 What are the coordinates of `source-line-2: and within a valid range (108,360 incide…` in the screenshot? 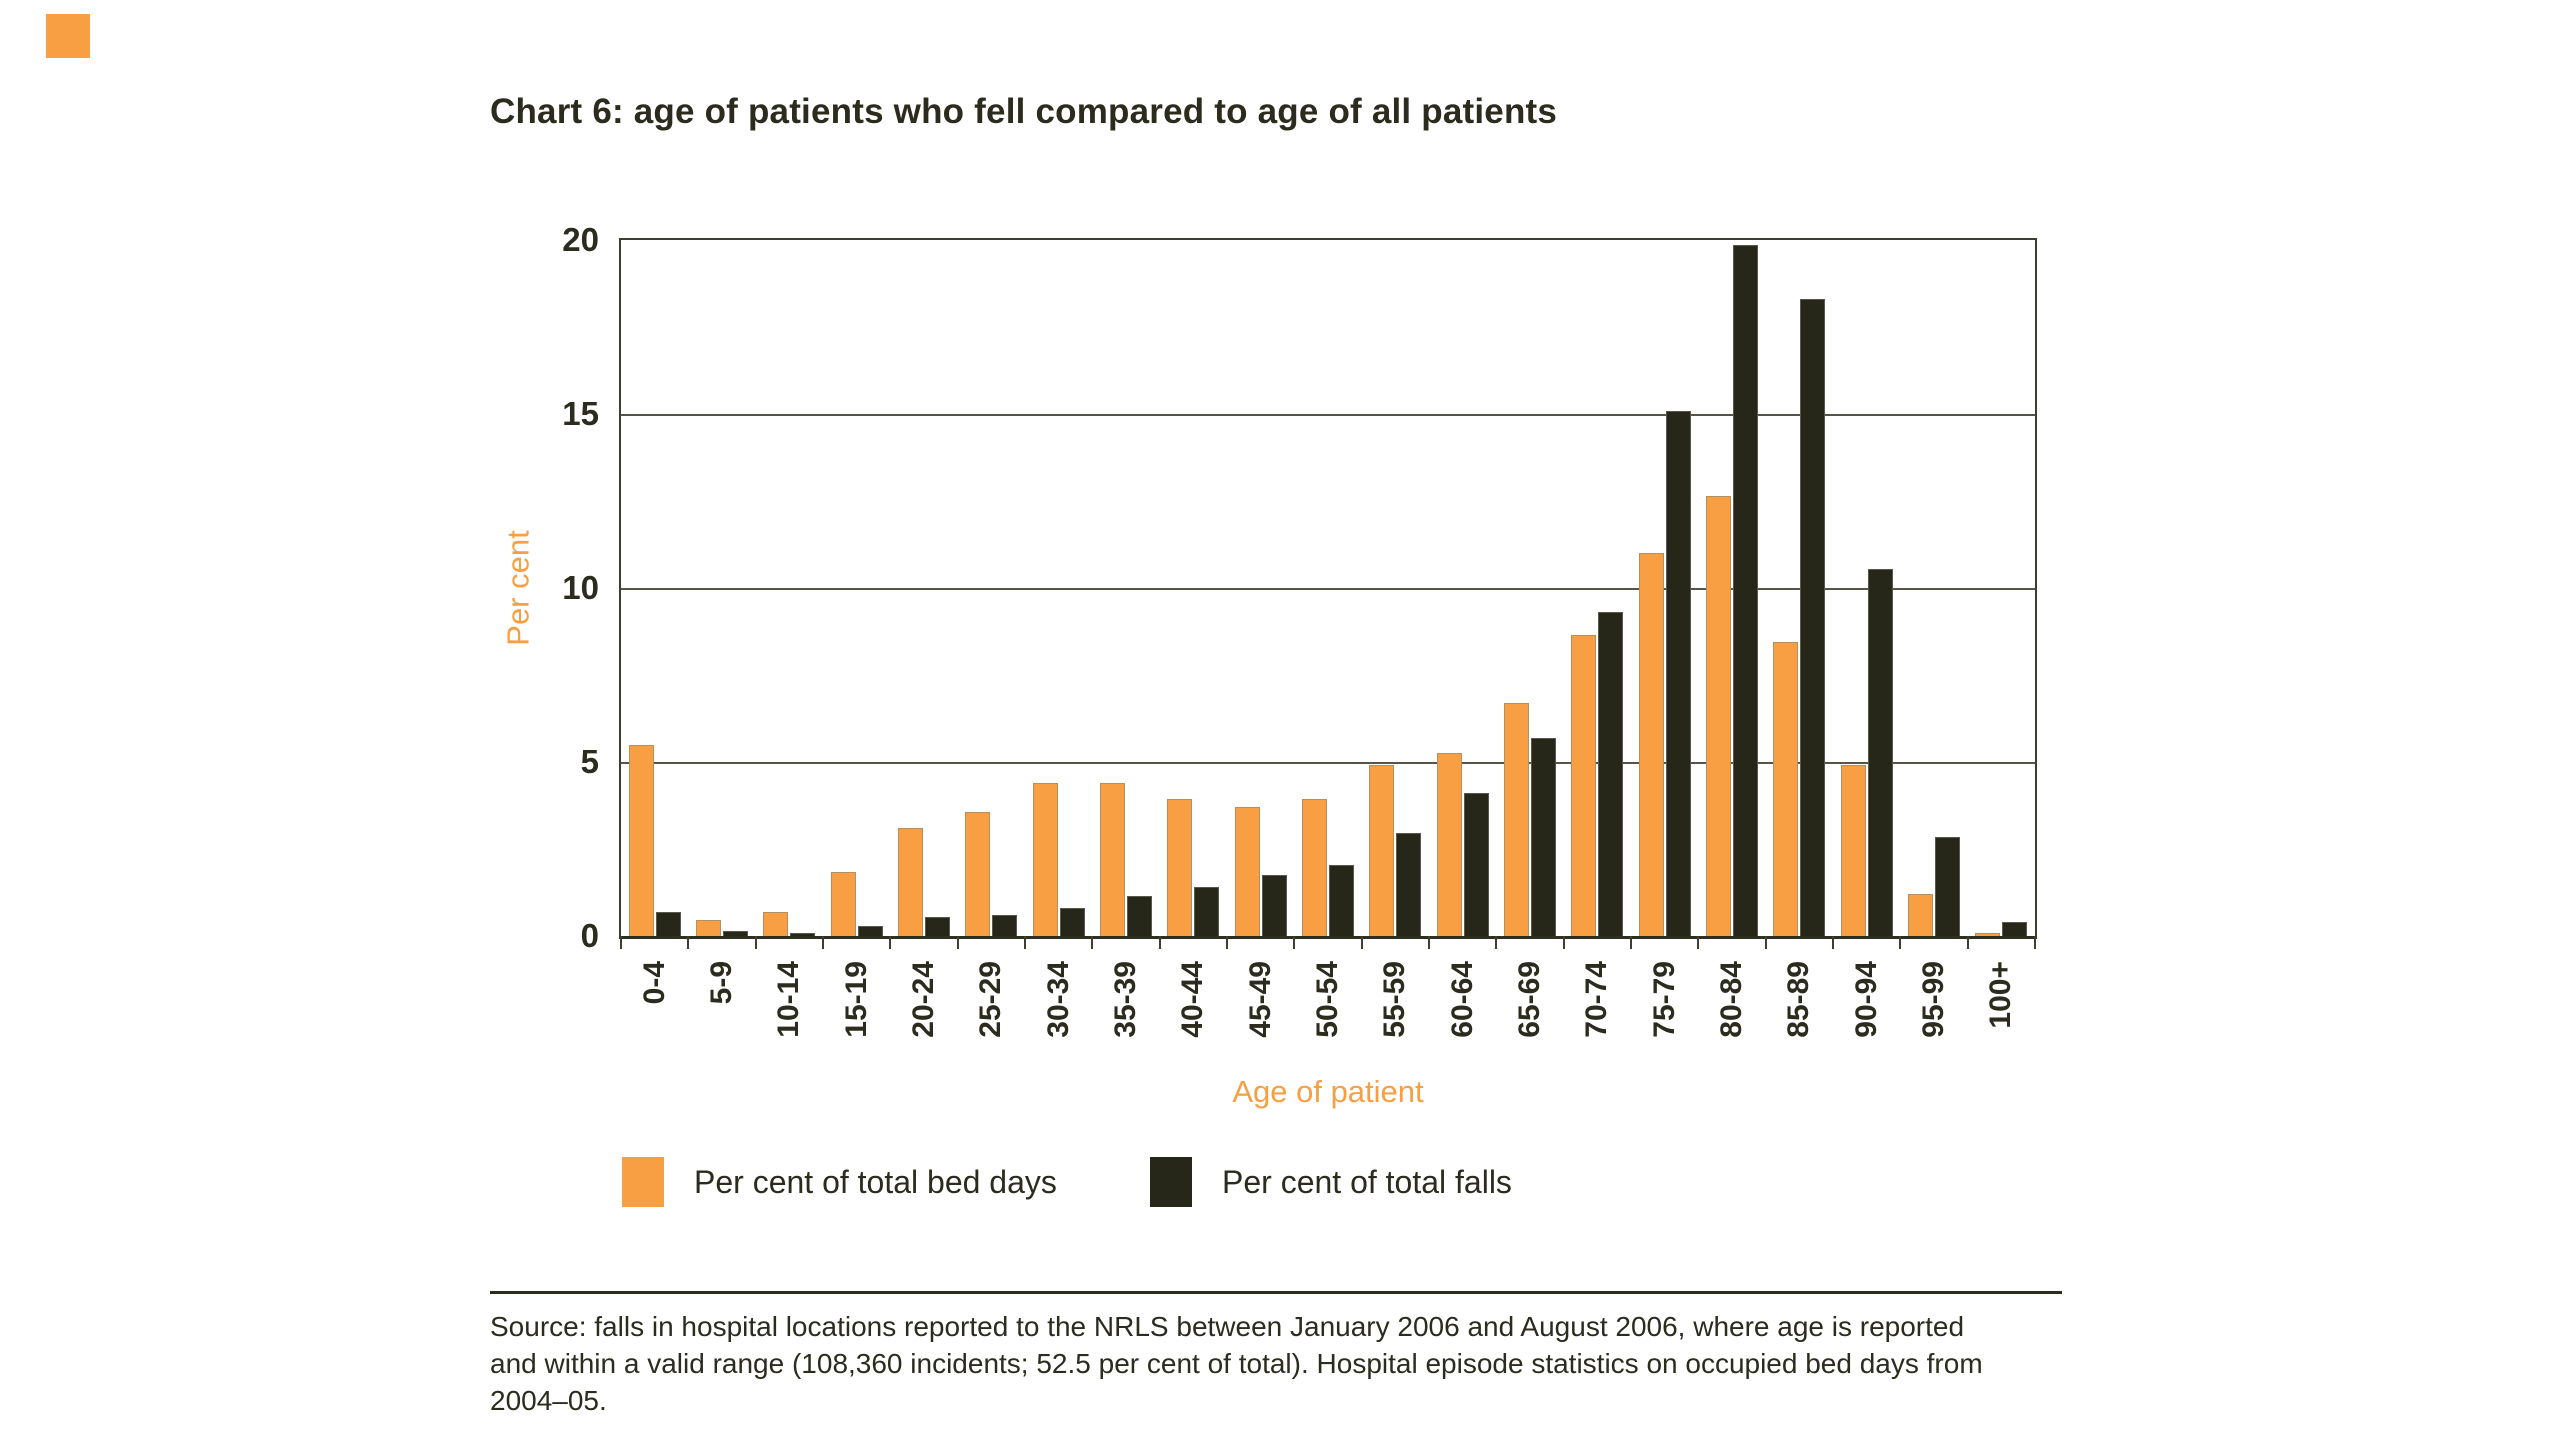 It's located at (1236, 1363).